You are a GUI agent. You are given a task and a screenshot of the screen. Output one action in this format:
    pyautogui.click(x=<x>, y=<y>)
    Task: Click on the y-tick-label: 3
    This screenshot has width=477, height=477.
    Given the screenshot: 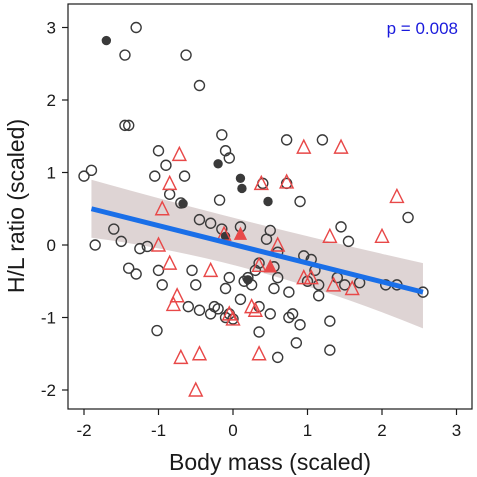 What is the action you would take?
    pyautogui.click(x=51, y=28)
    